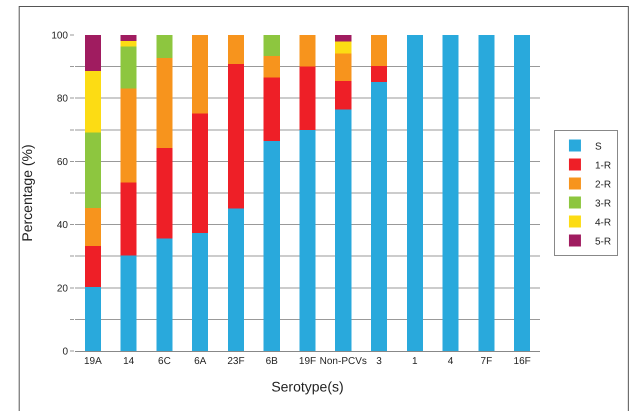 This screenshot has height=411, width=640. What do you see at coordinates (486, 361) in the screenshot?
I see `x-tick-label: 7F` at bounding box center [486, 361].